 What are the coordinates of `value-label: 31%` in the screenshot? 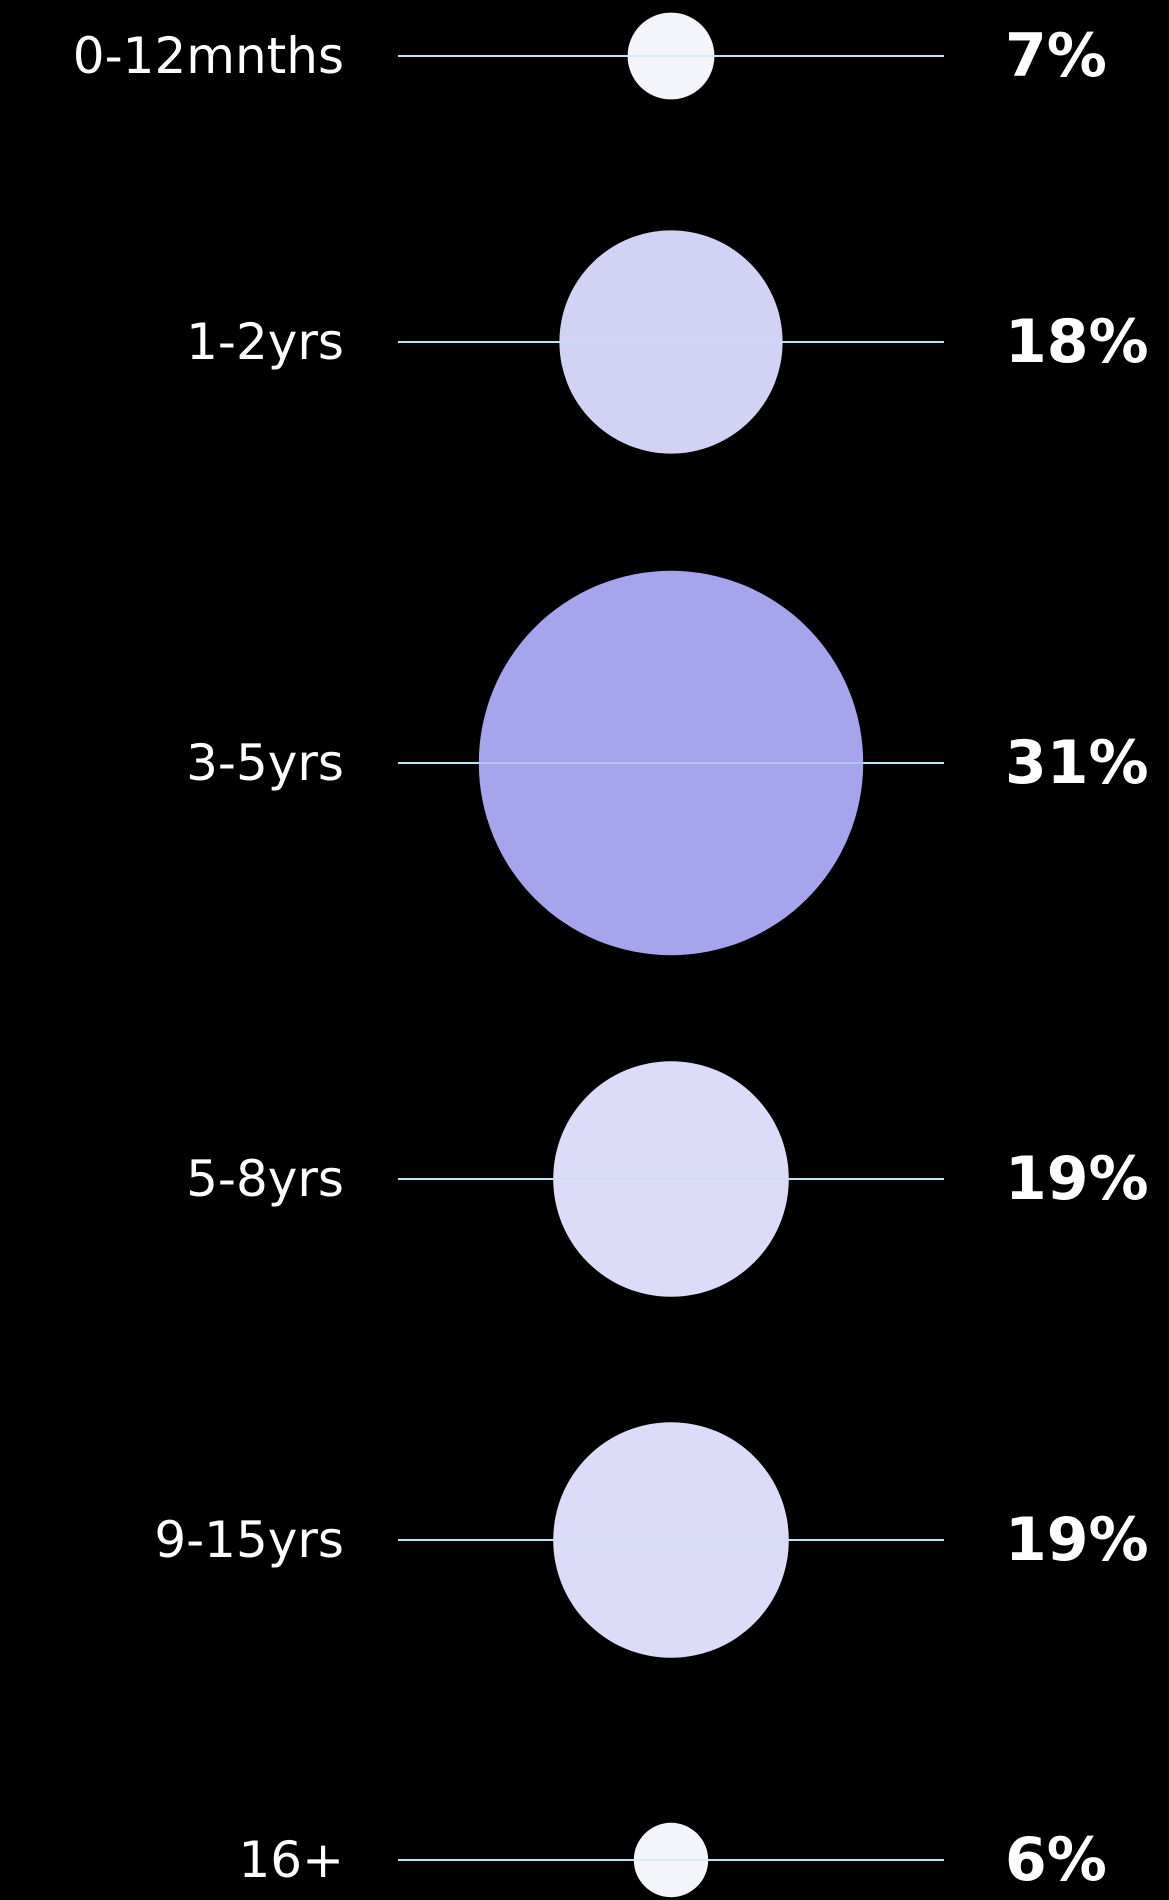 It's located at (1077, 763).